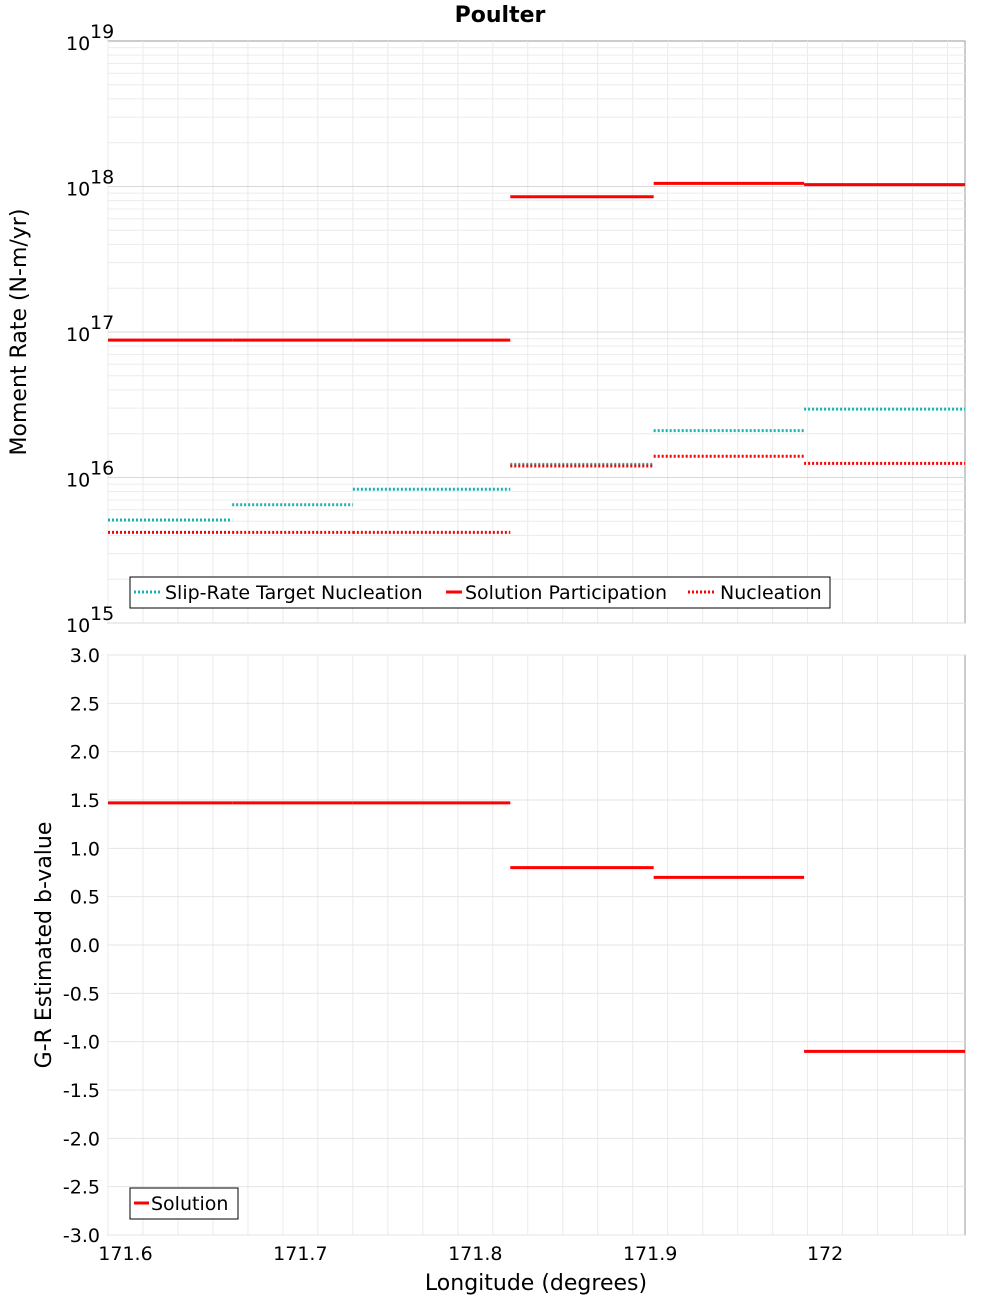  I want to click on legend-label-solution: Solution, so click(189, 1204).